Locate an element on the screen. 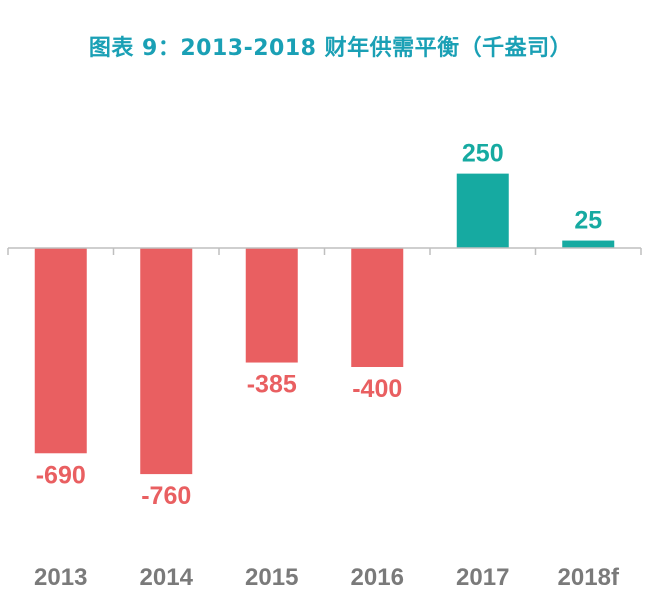 The width and height of the screenshot is (661, 606). data-label-2014: -760 is located at coordinates (166, 496).